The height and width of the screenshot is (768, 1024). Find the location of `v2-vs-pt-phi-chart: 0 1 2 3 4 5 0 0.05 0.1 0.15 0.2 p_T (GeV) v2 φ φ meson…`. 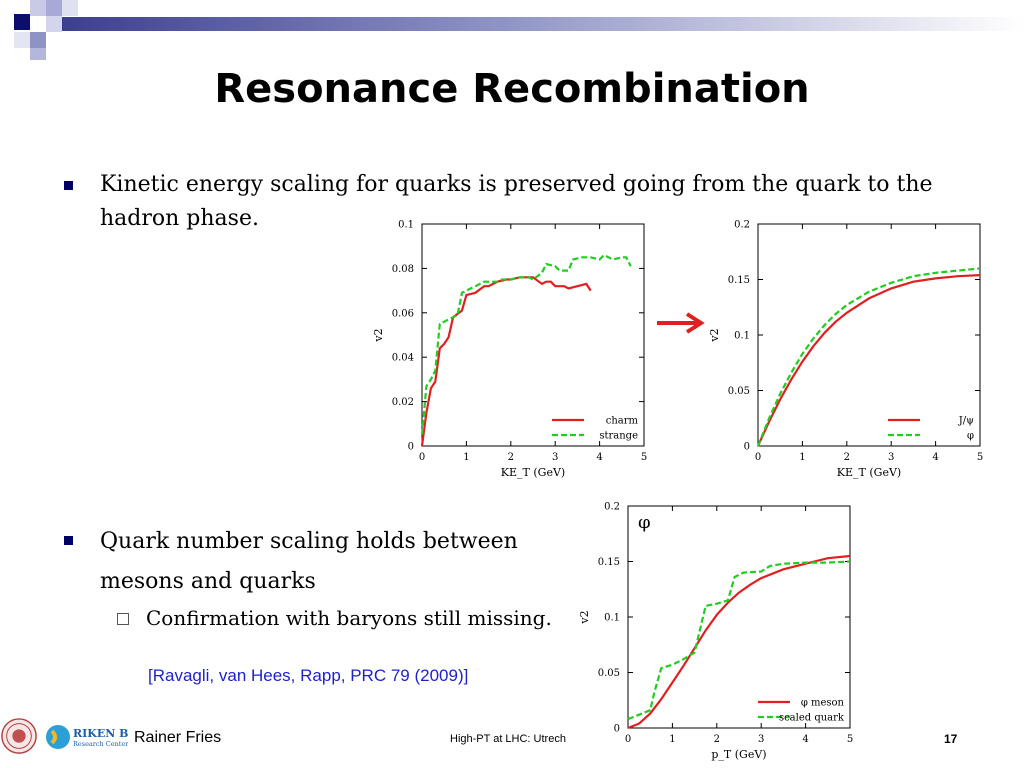

v2-vs-pt-phi-chart: 0 1 2 3 4 5 0 0.05 0.1 0.15 0.2 p_T (GeV) v2 φ φ meson… is located at coordinates (719, 632).